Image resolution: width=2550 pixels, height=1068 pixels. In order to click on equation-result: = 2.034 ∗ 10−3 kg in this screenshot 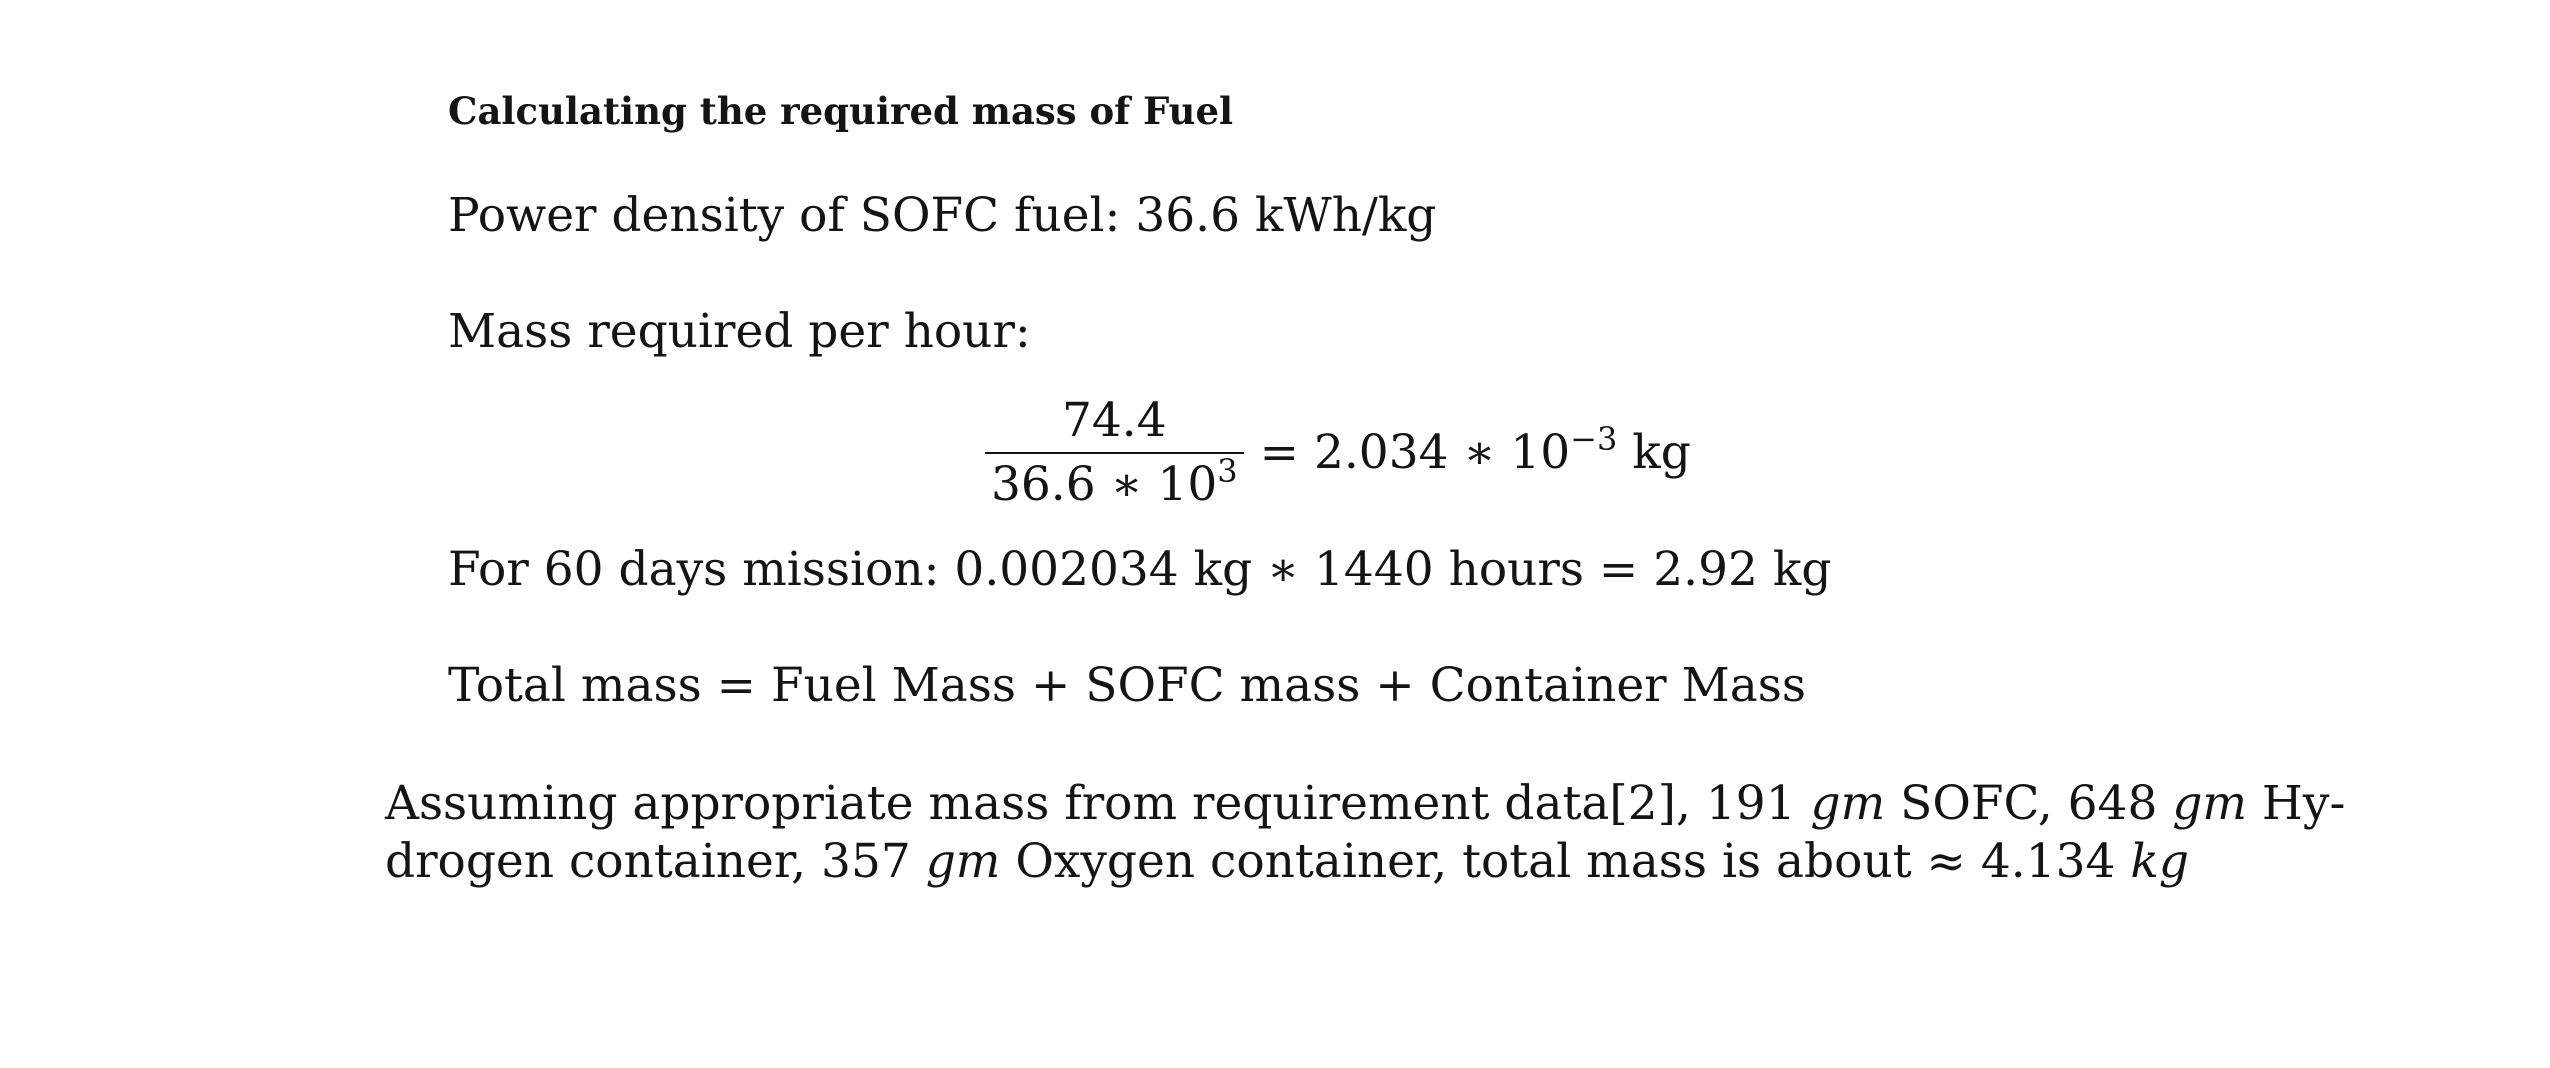, I will do `click(1475, 452)`.